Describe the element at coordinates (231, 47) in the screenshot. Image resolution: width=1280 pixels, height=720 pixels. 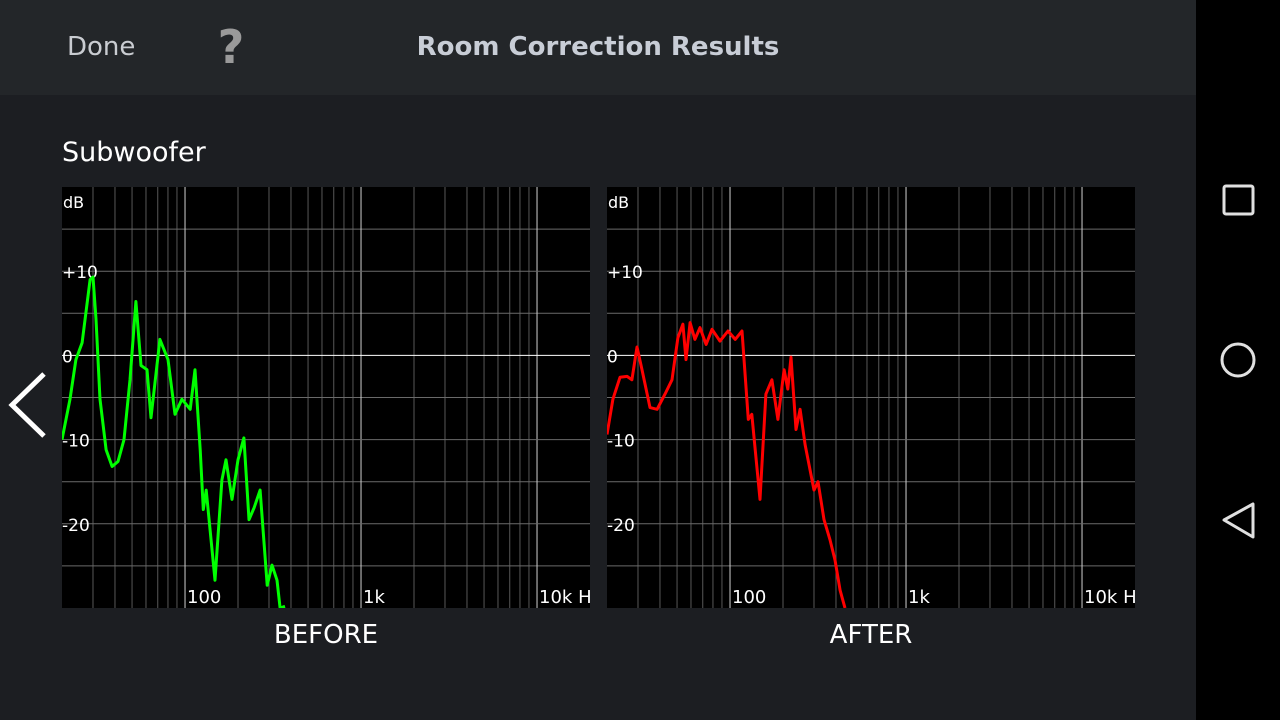
I see `help-button: ?` at that location.